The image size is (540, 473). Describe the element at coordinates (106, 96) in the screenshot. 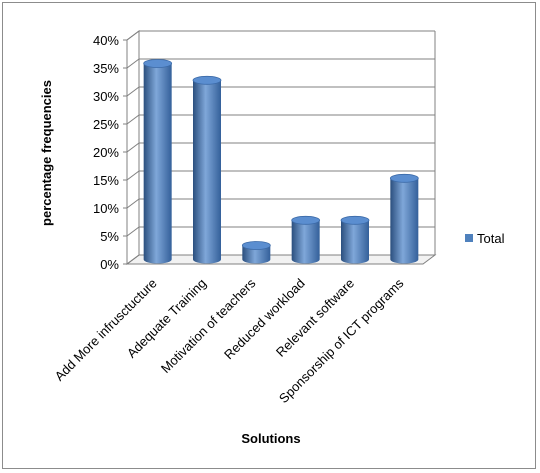

I see `y-tick-label: 30%` at that location.